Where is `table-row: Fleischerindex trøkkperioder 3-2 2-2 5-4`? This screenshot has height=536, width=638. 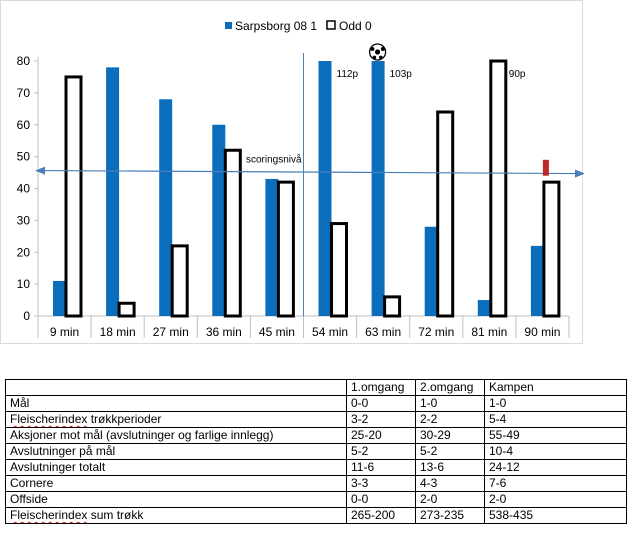
table-row: Fleischerindex trøkkperioder 3-2 2-2 5-4 is located at coordinates (316, 419).